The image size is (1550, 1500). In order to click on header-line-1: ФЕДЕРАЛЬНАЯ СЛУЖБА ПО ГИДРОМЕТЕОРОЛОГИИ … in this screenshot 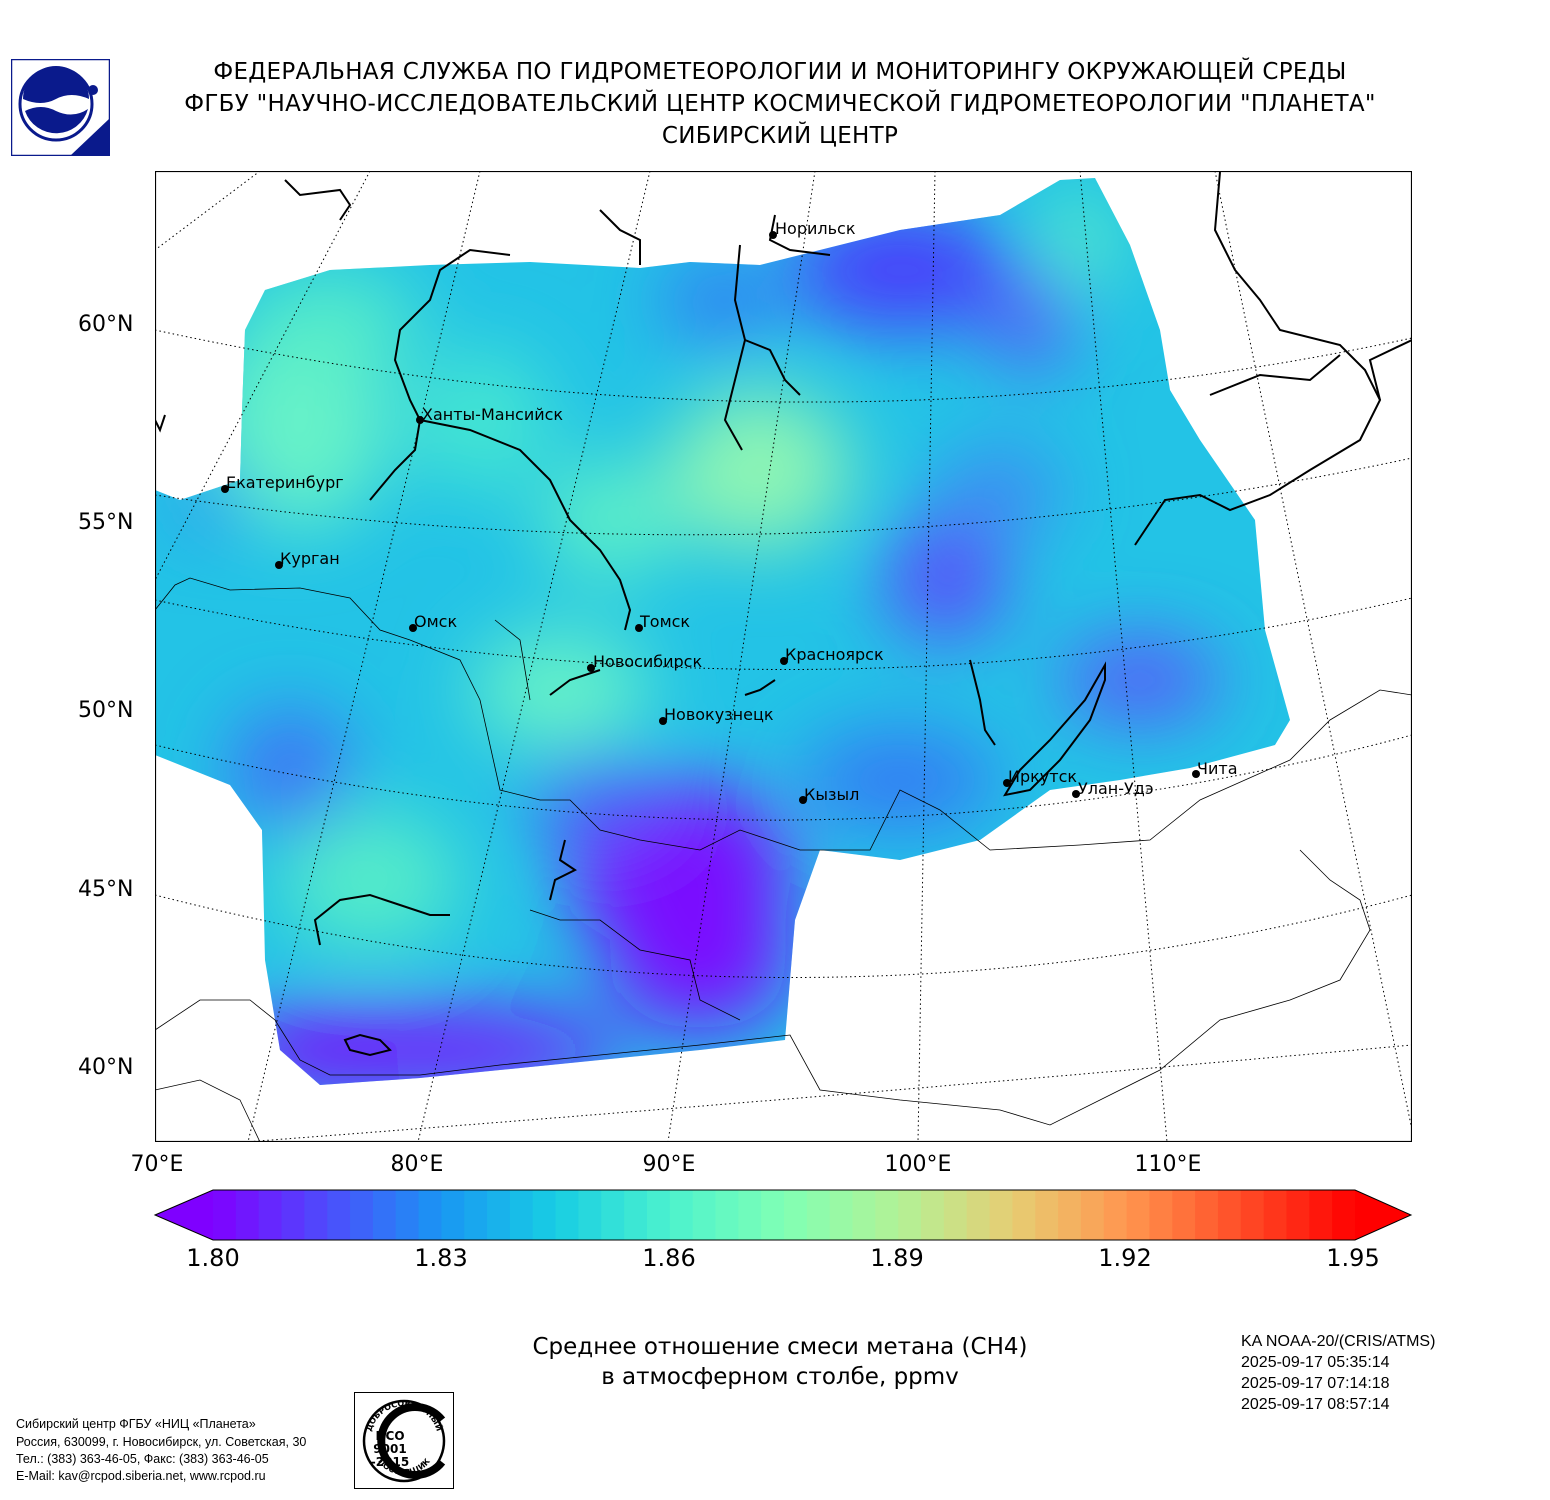, I will do `click(780, 72)`.